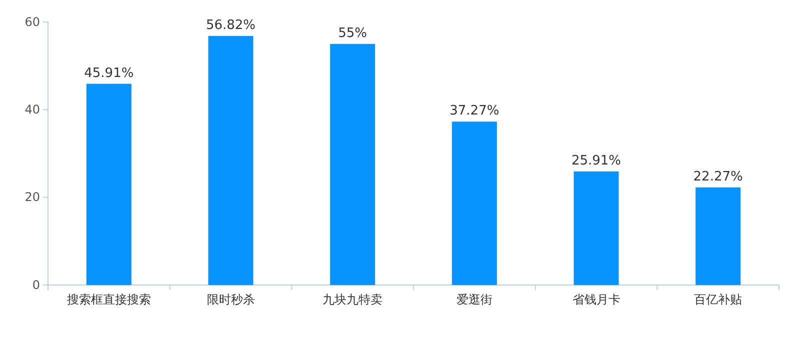 This screenshot has height=343, width=789. What do you see at coordinates (353, 33) in the screenshot?
I see `data-label: 55%` at bounding box center [353, 33].